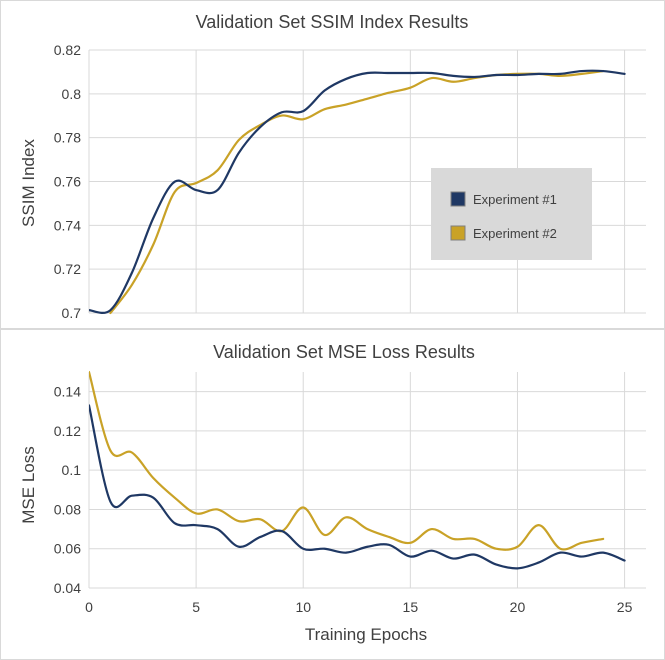 This screenshot has width=665, height=660. Describe the element at coordinates (28, 183) in the screenshot. I see `ssim-y-axis-title: SSIM Index` at that location.